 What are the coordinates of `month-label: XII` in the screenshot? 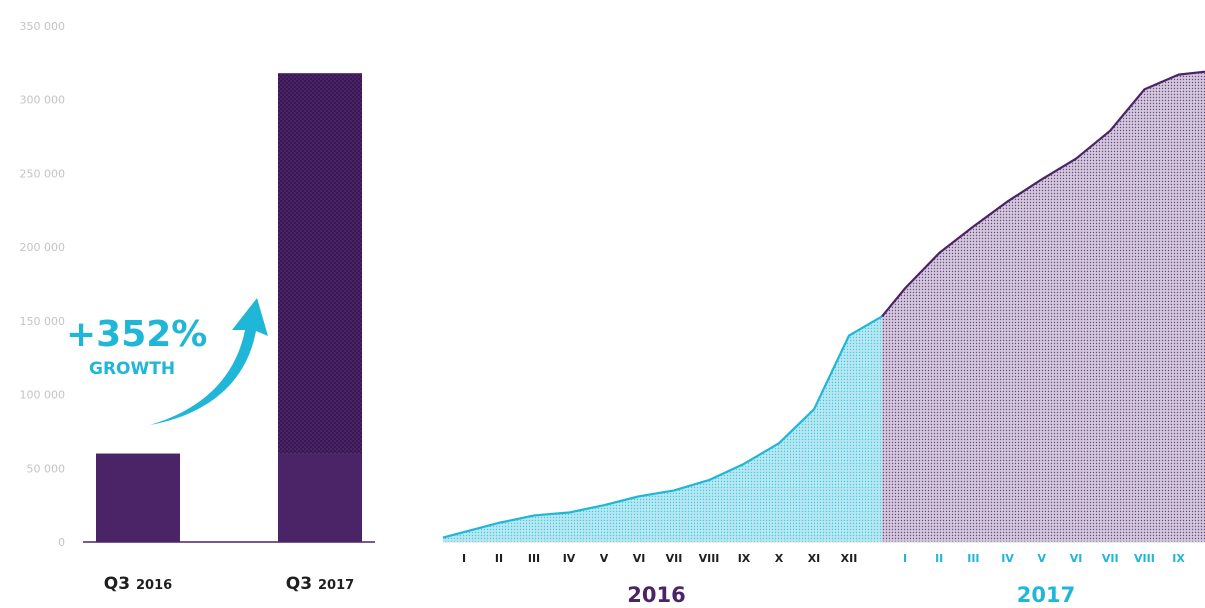 It's located at (849, 558).